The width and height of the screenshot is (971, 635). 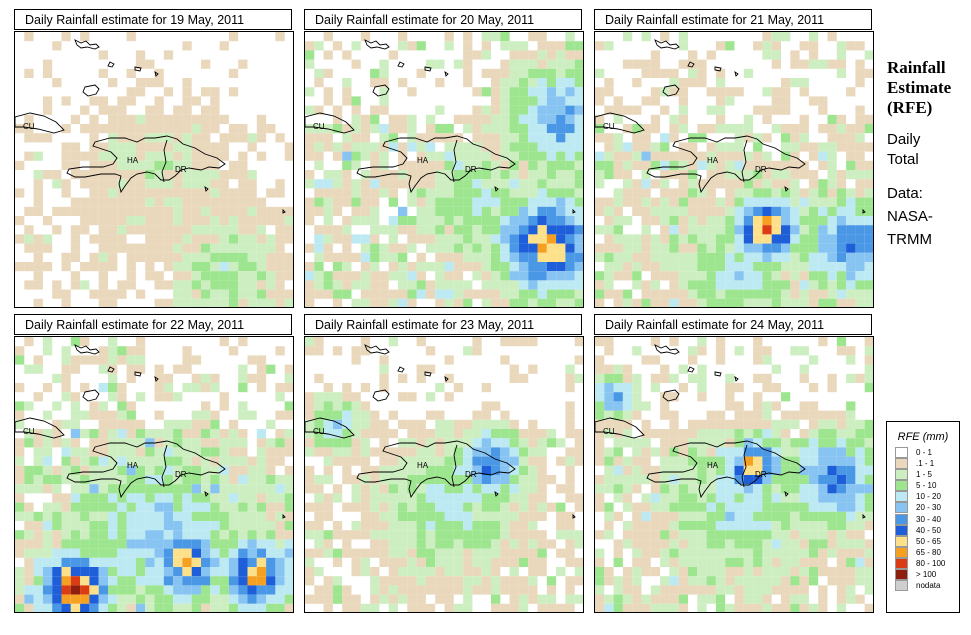 What do you see at coordinates (454, 466) in the screenshot?
I see `country-border` at bounding box center [454, 466].